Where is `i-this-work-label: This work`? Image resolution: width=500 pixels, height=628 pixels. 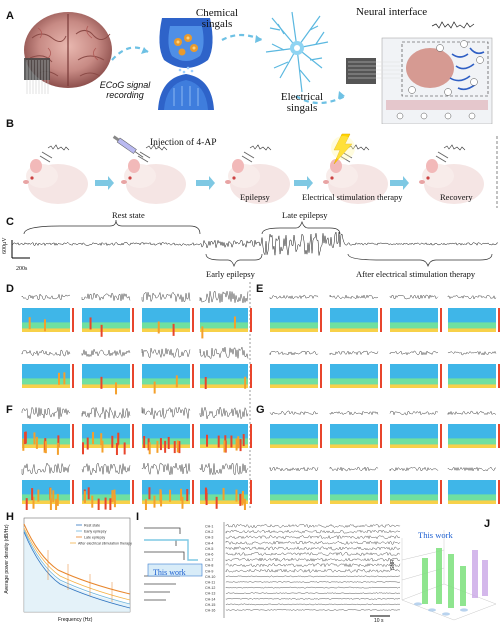 i-this-work-label: This work is located at coordinates (169, 572).